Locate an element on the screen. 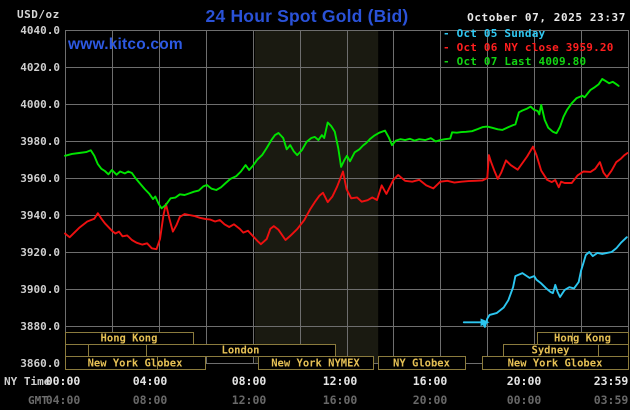 Image resolution: width=630 pixels, height=410 pixels. session-label: New York NYMEX is located at coordinates (315, 364).